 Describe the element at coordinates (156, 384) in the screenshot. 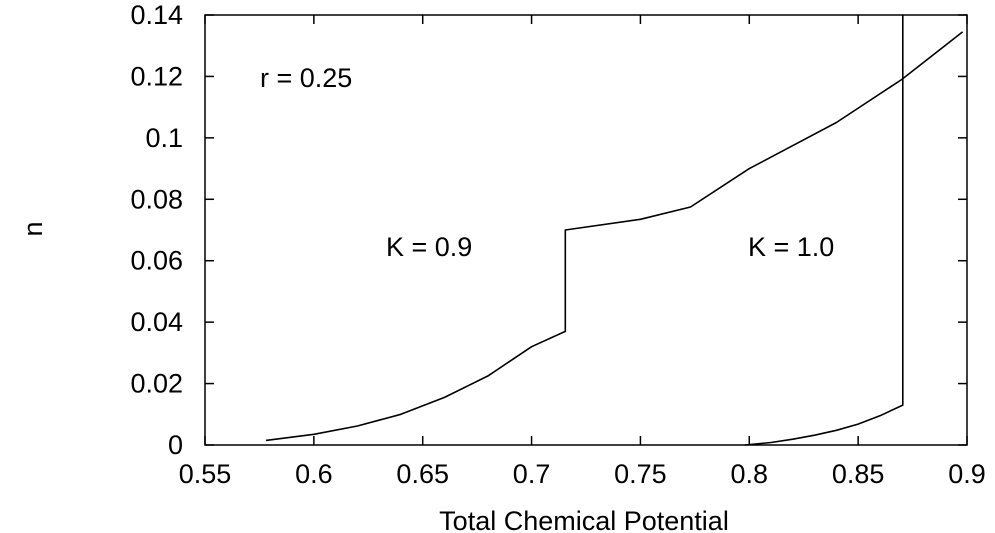

I see `y-tick-label: 0.02` at that location.